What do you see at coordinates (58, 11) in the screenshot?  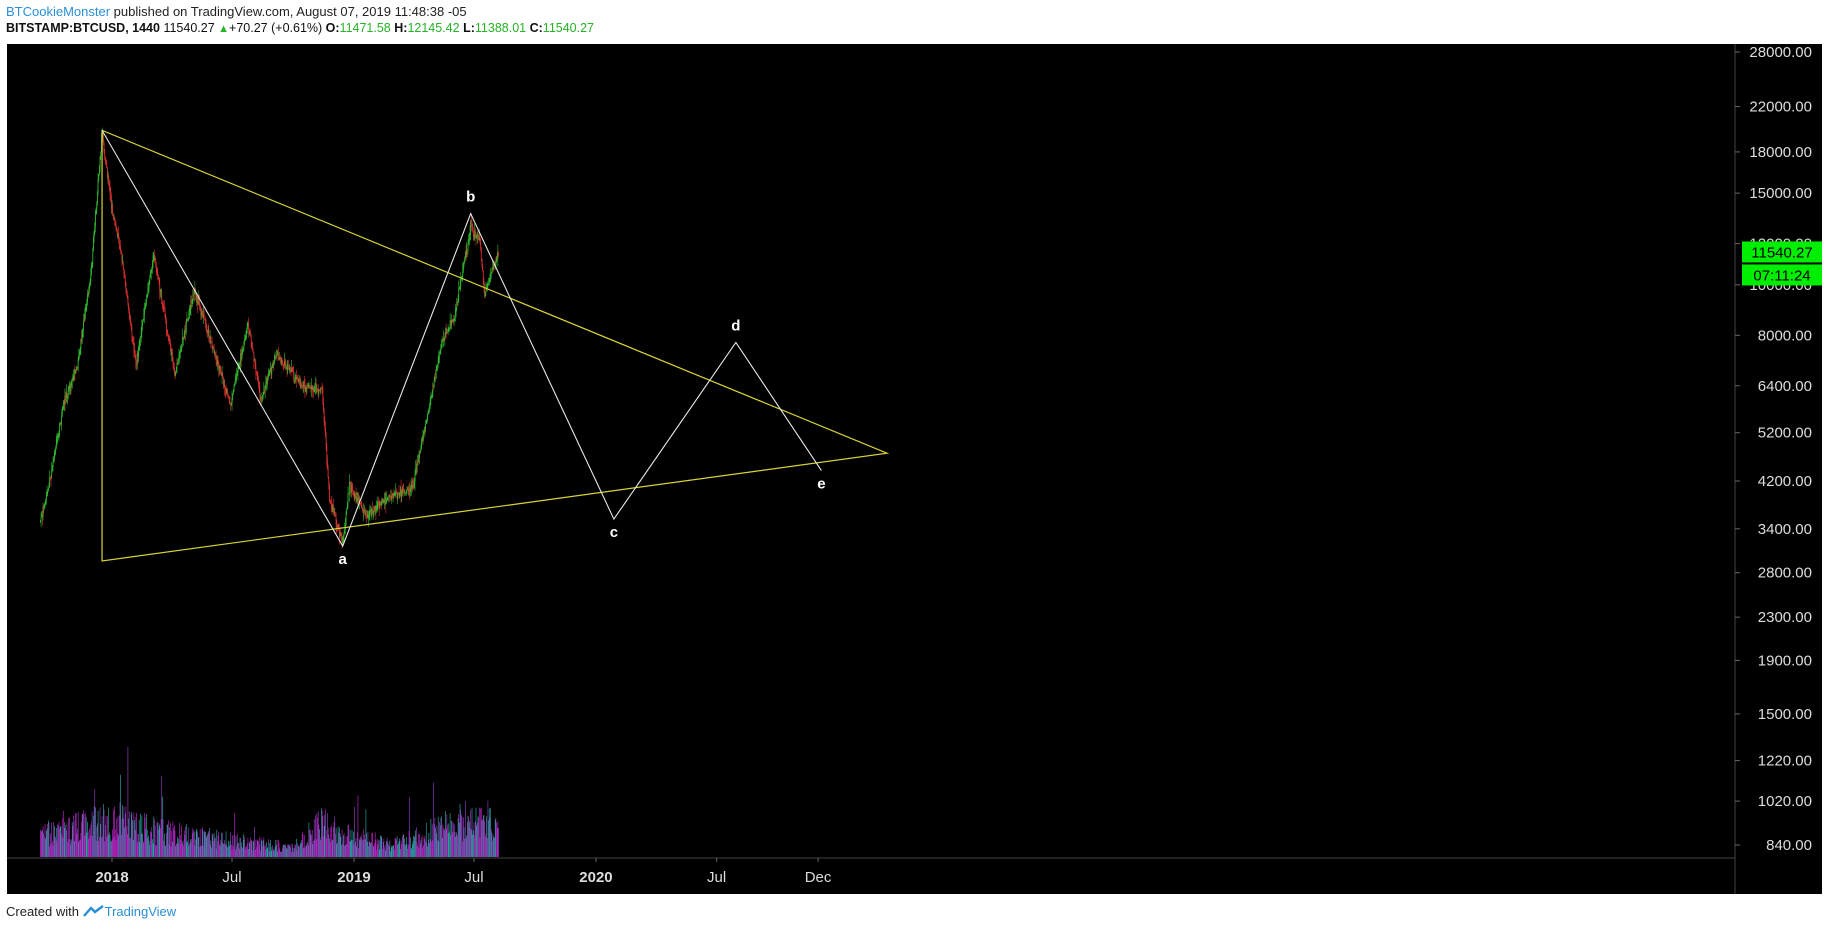 I see `author-link: BTCookieMonster` at bounding box center [58, 11].